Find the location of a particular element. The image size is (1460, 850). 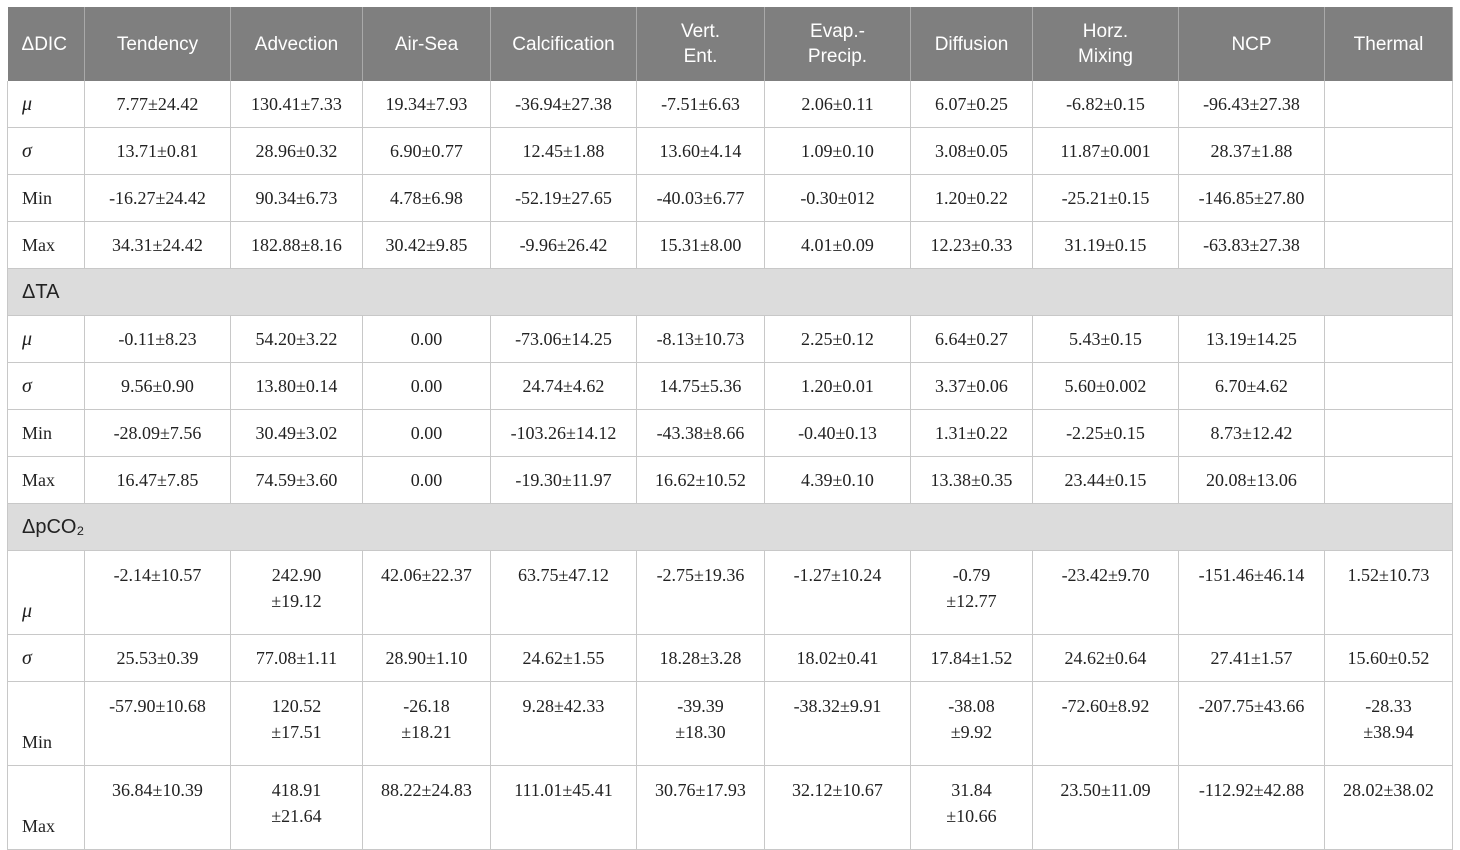

table-cell: 16.47±7.85 is located at coordinates (157, 480).